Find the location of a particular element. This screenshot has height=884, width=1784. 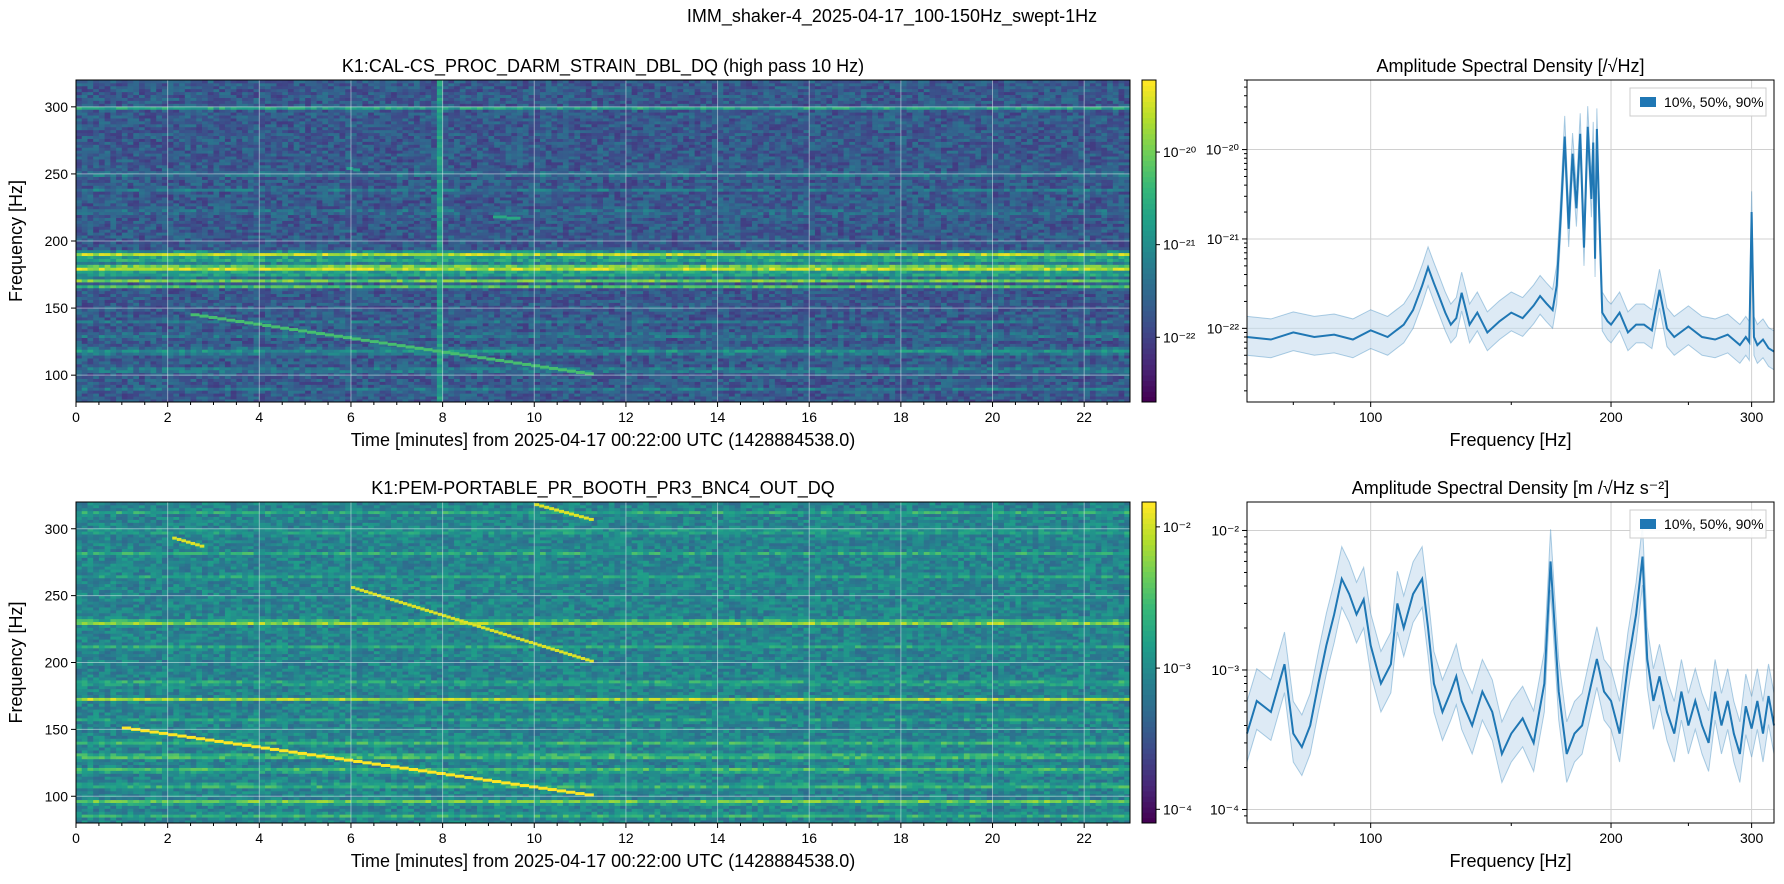

colorbar: 10⁻⁴ 10⁻³ 10⁻² is located at coordinates (1166, 662).